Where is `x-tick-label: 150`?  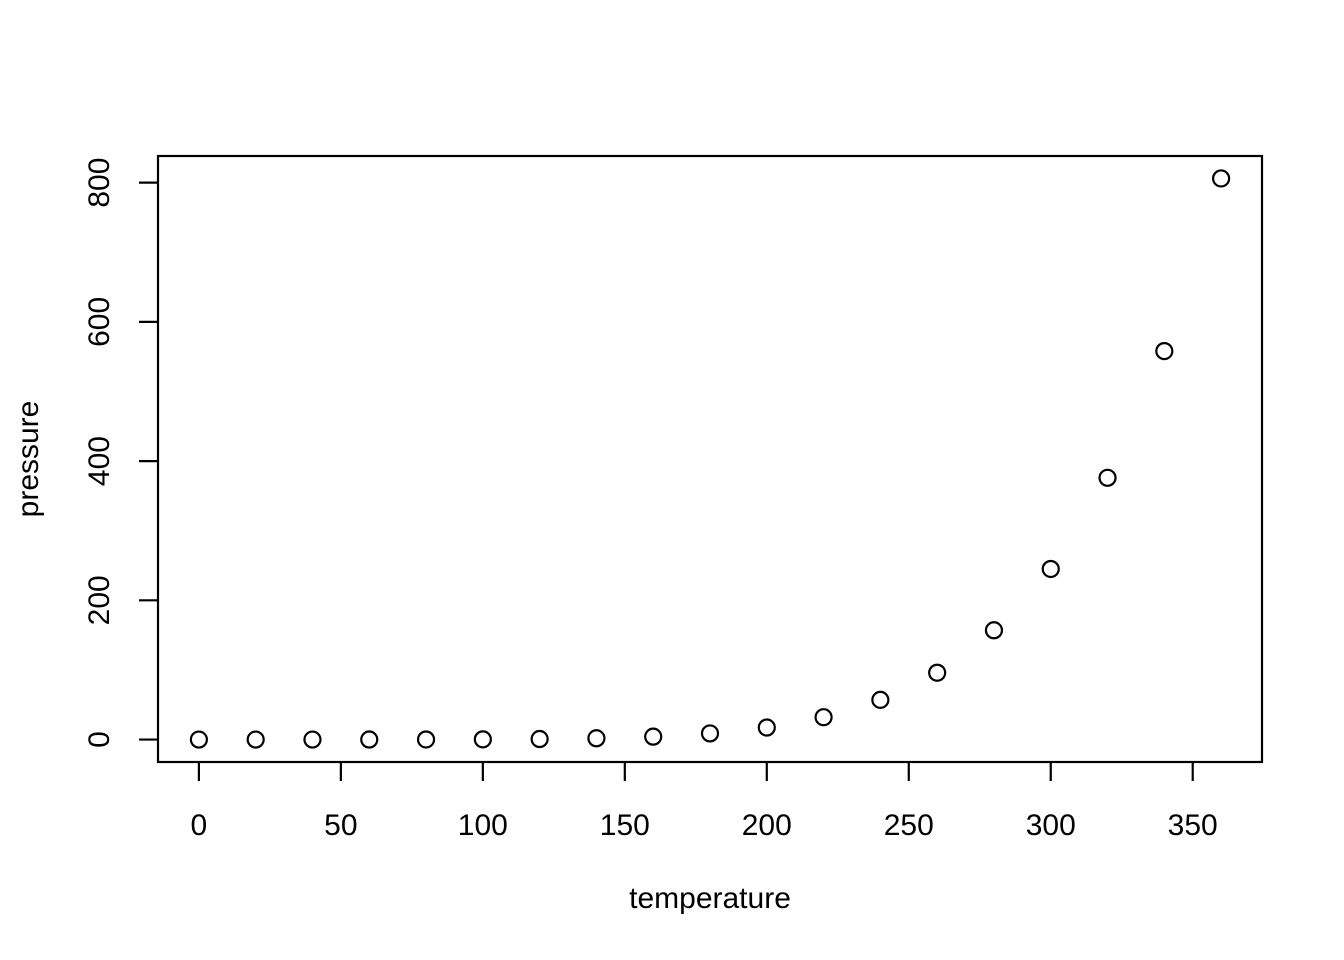
x-tick-label: 150 is located at coordinates (625, 825).